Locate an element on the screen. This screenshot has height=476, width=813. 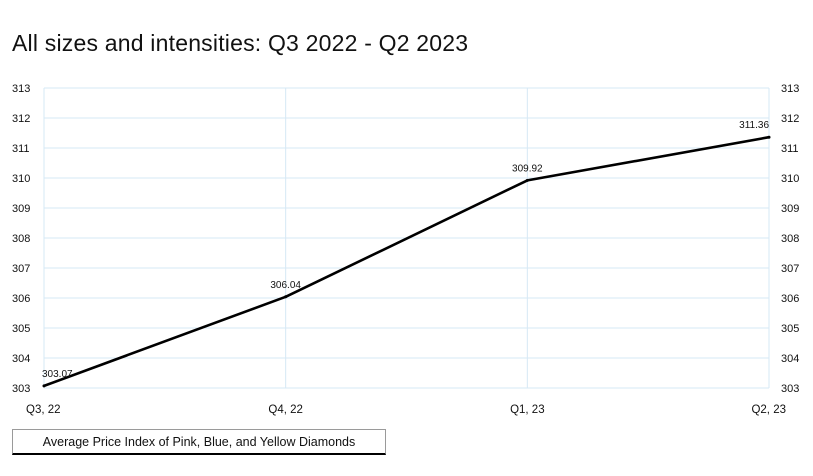
y-tick-label-left: 303 is located at coordinates (21, 389).